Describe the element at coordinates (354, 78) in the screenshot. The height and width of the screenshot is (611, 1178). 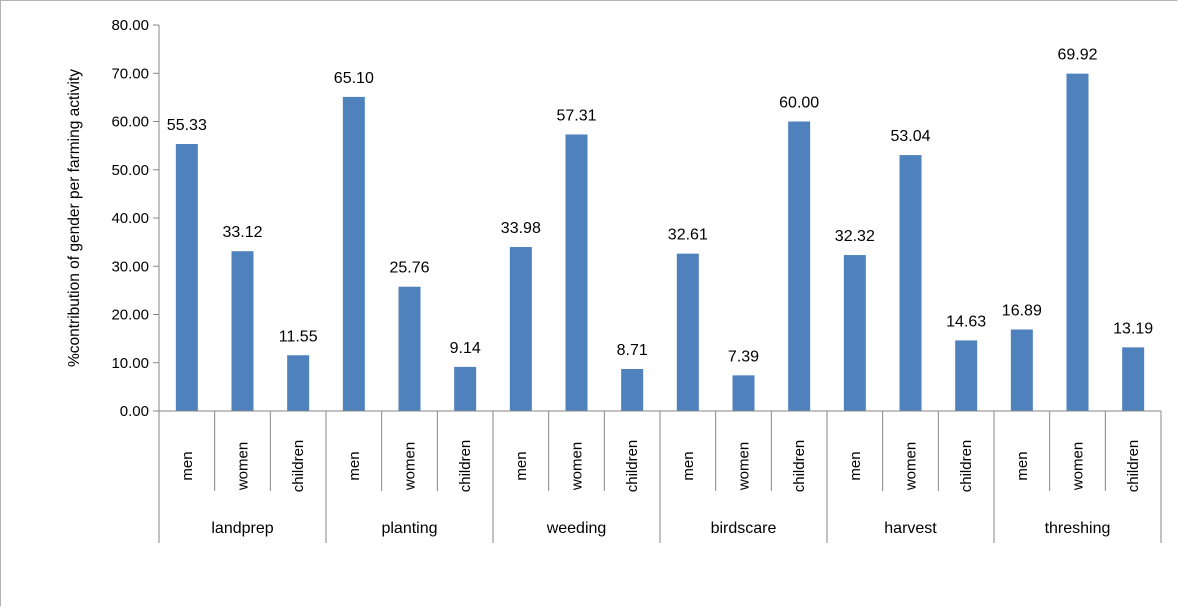
I see `data-label: 65.10` at that location.